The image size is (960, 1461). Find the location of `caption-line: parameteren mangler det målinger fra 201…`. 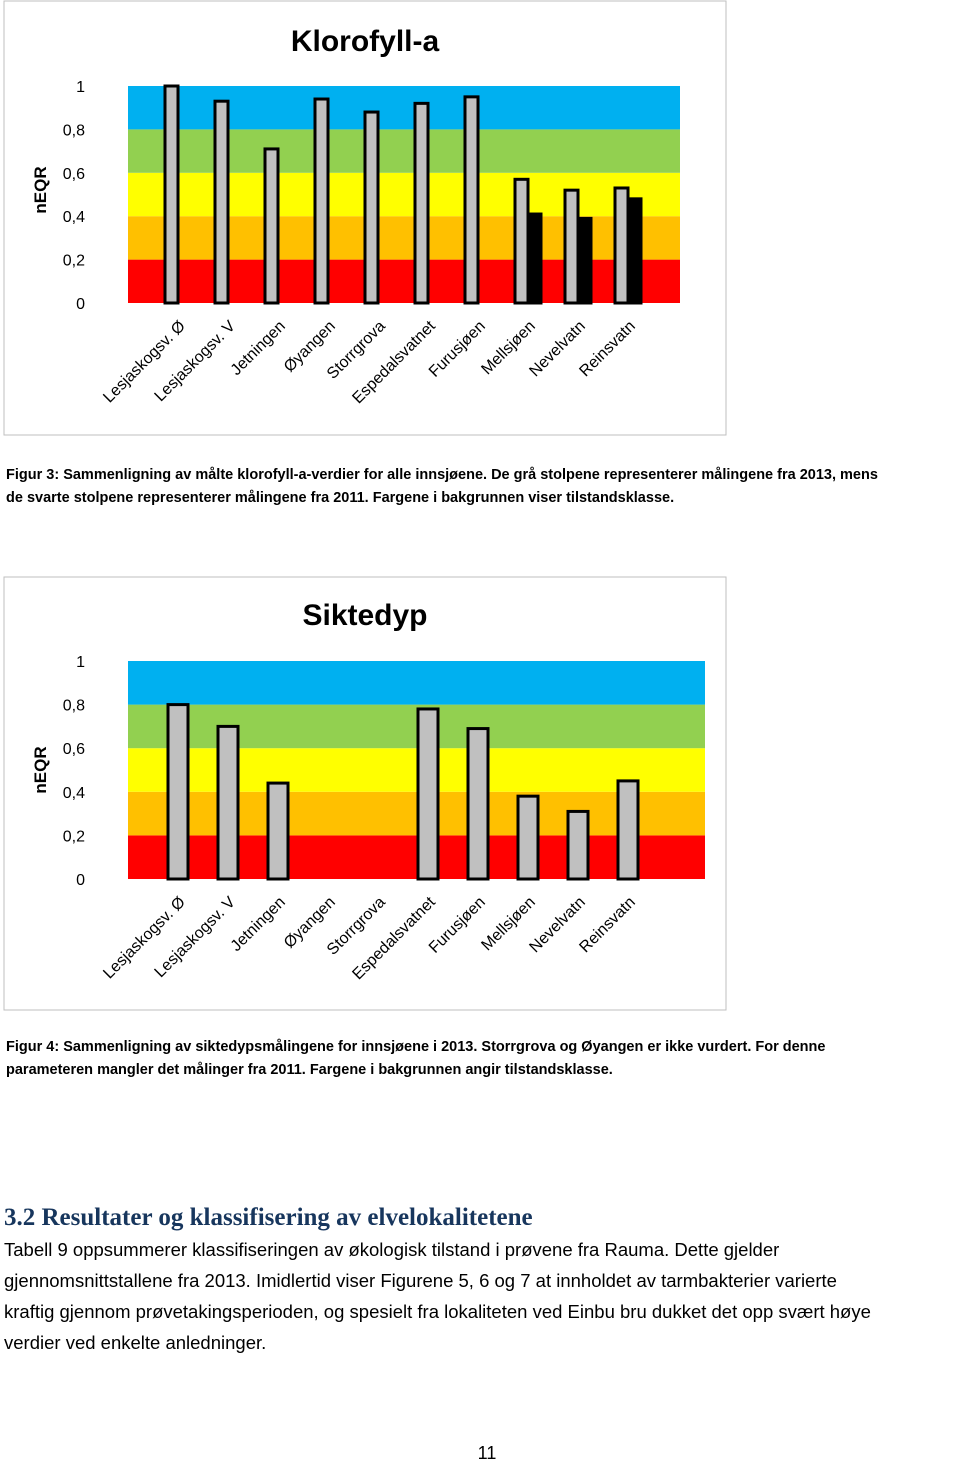

caption-line: parameteren mangler det målinger fra 201… is located at coordinates (309, 1070).